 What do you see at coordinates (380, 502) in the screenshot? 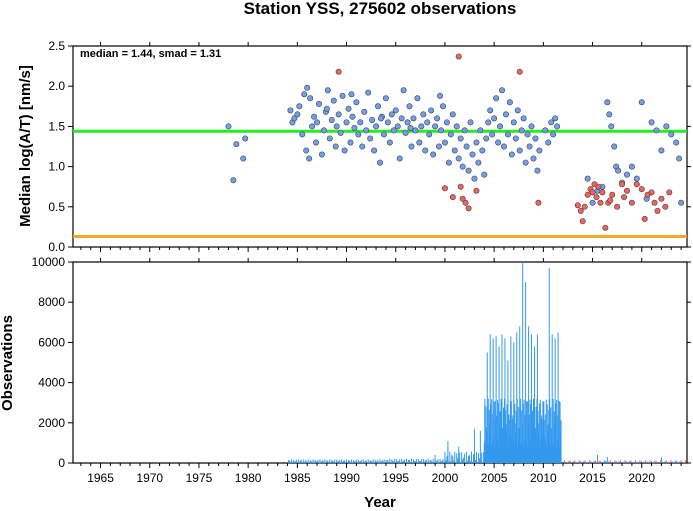
I see `x-axis-label: Year` at bounding box center [380, 502].